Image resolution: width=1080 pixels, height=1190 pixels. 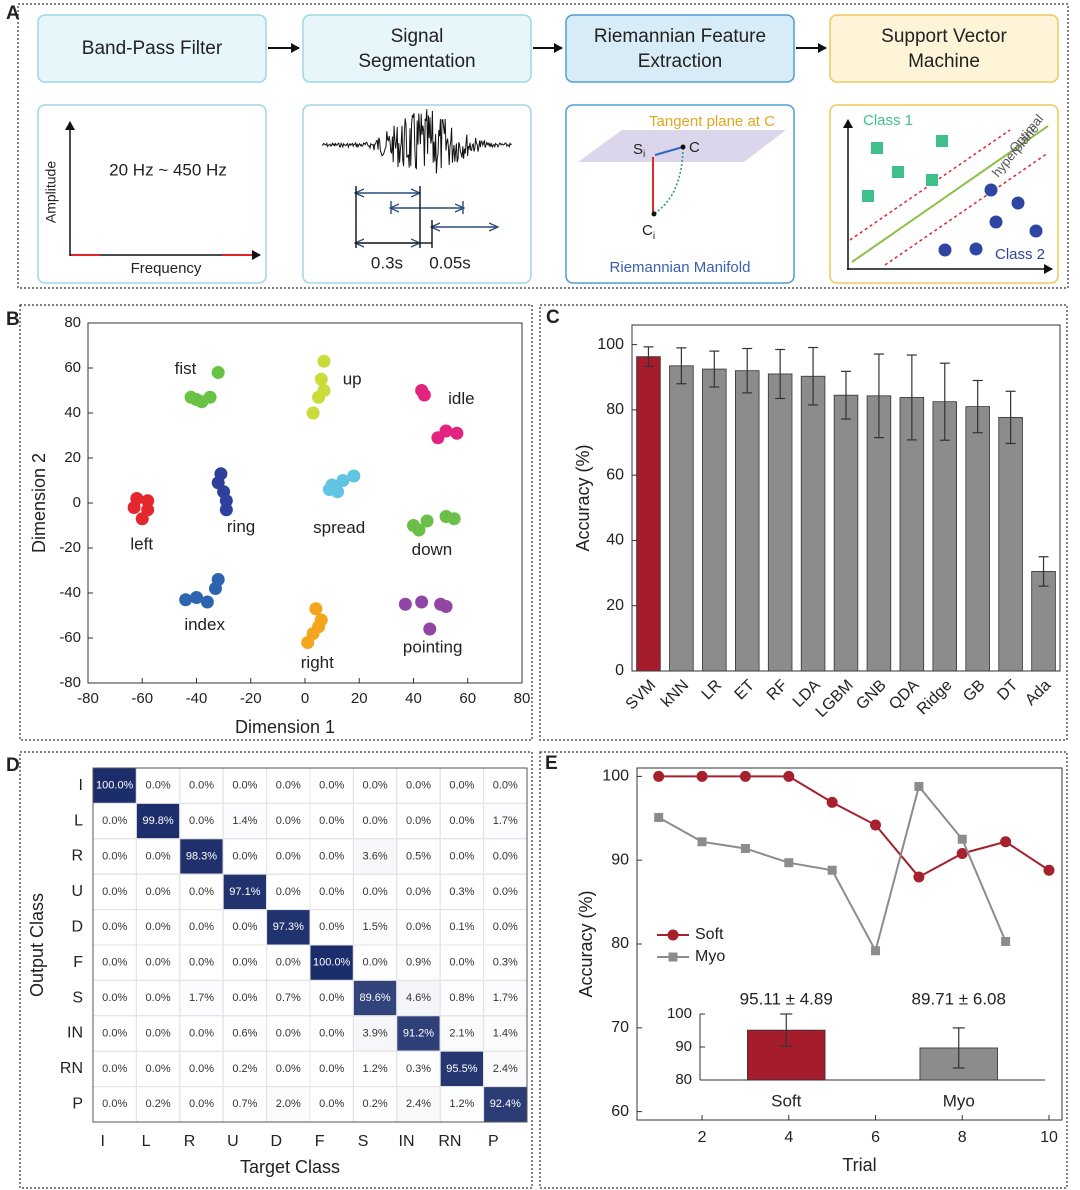 What do you see at coordinates (102, 1141) in the screenshot?
I see `x-tick-label: I` at bounding box center [102, 1141].